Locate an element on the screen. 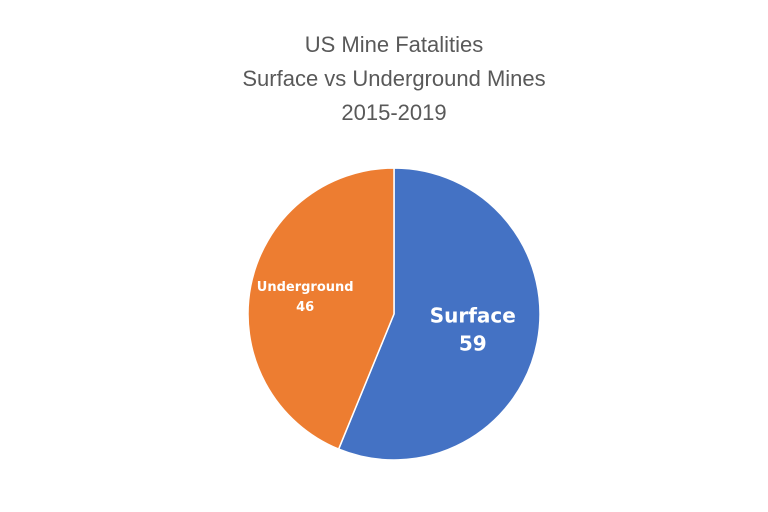 The height and width of the screenshot is (512, 768). chart-title-line-1: US Mine Fatalities is located at coordinates (394, 44).